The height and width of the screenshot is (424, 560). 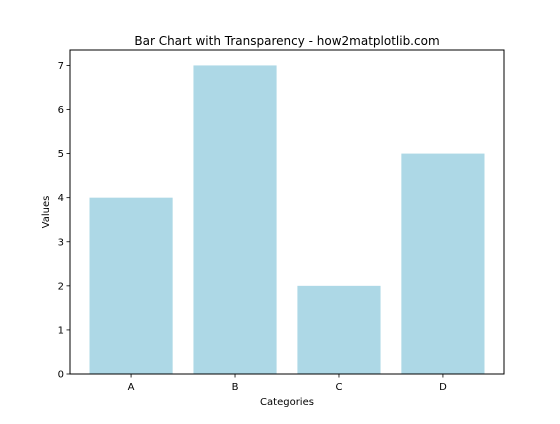 What do you see at coordinates (235, 219) in the screenshot?
I see `bar-B` at bounding box center [235, 219].